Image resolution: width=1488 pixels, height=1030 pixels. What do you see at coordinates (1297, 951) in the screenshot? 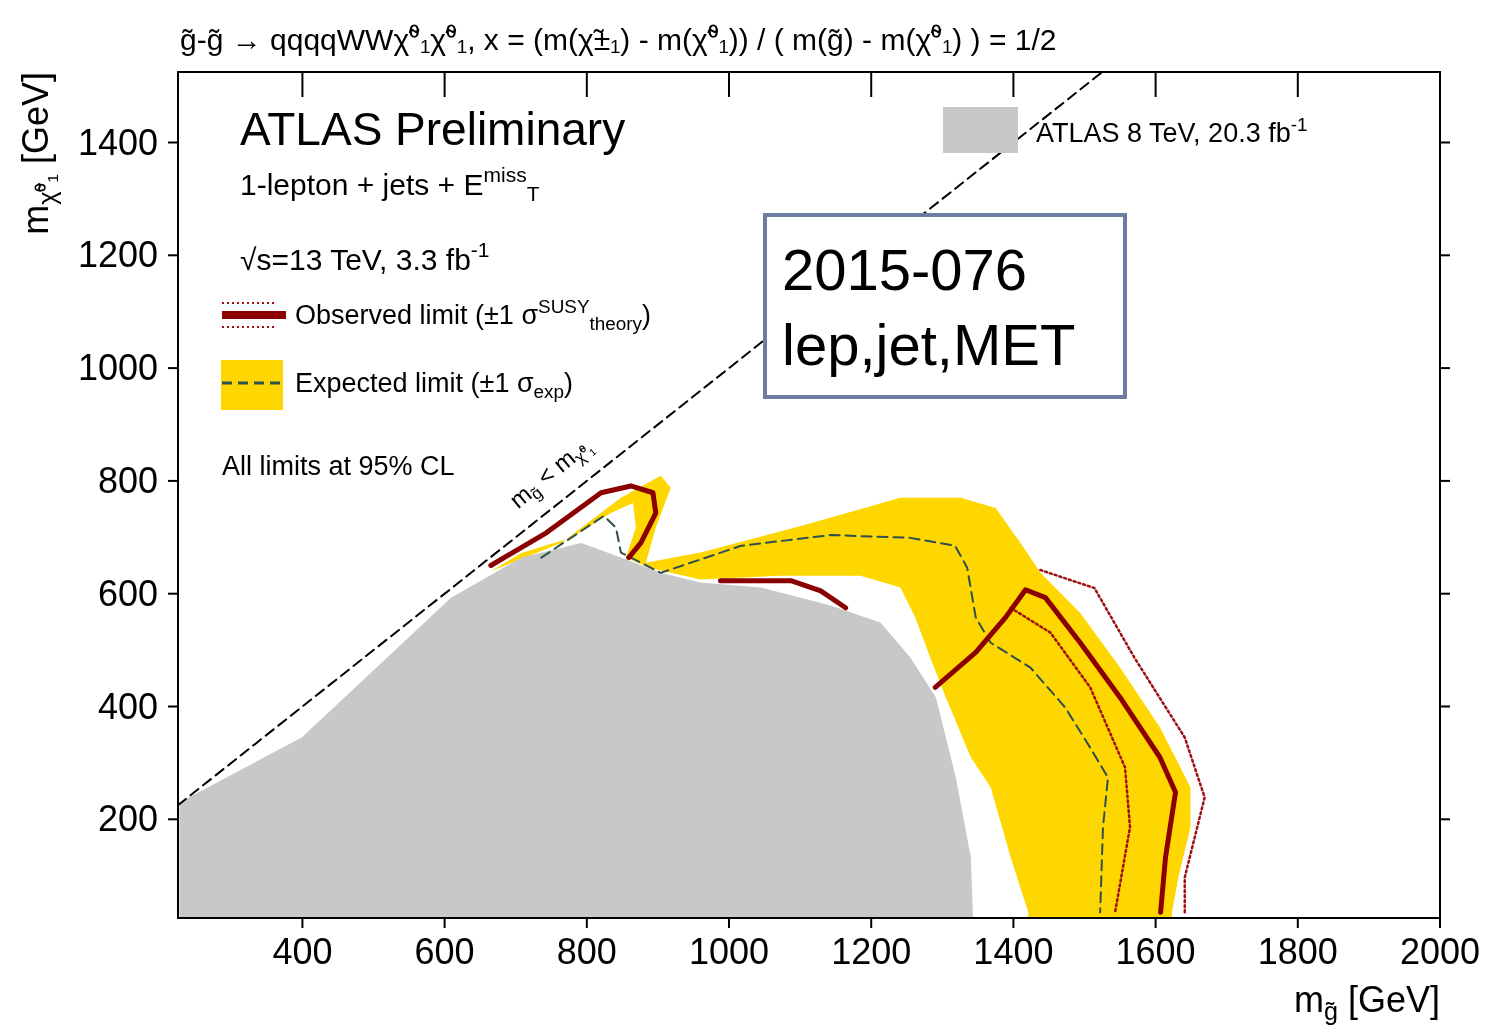
I see `x-tick-label: 1800` at bounding box center [1297, 951].